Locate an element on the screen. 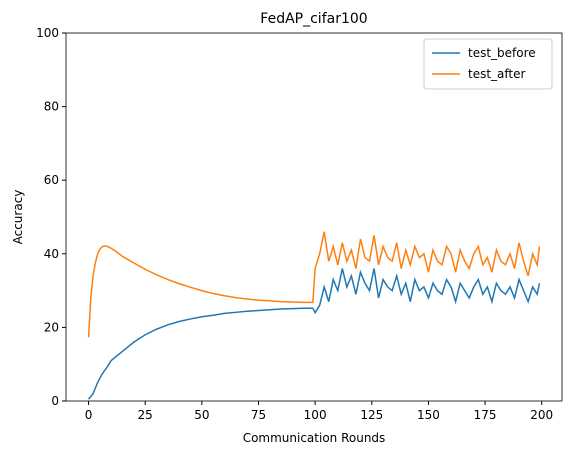  x-tick-label: 200 is located at coordinates (541, 415).